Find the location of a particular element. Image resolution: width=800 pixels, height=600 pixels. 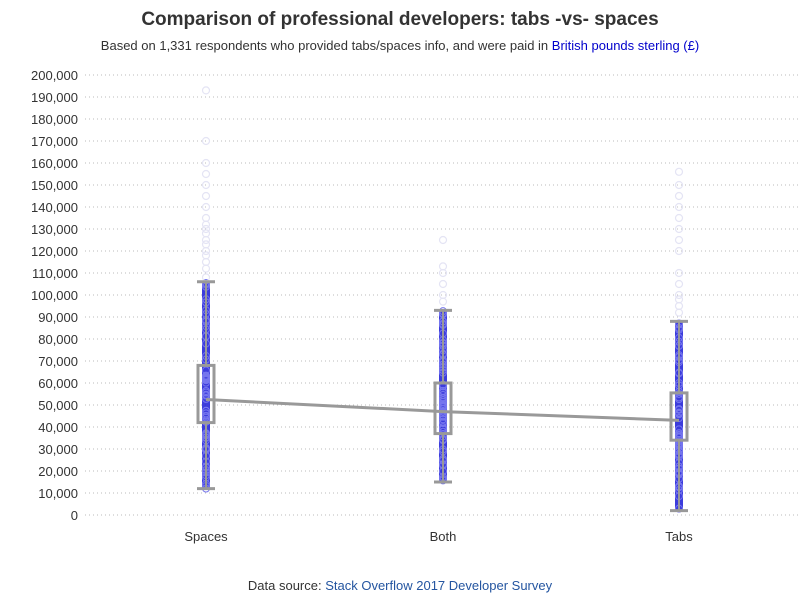

y-tick-label: 180,000 is located at coordinates (54, 119).